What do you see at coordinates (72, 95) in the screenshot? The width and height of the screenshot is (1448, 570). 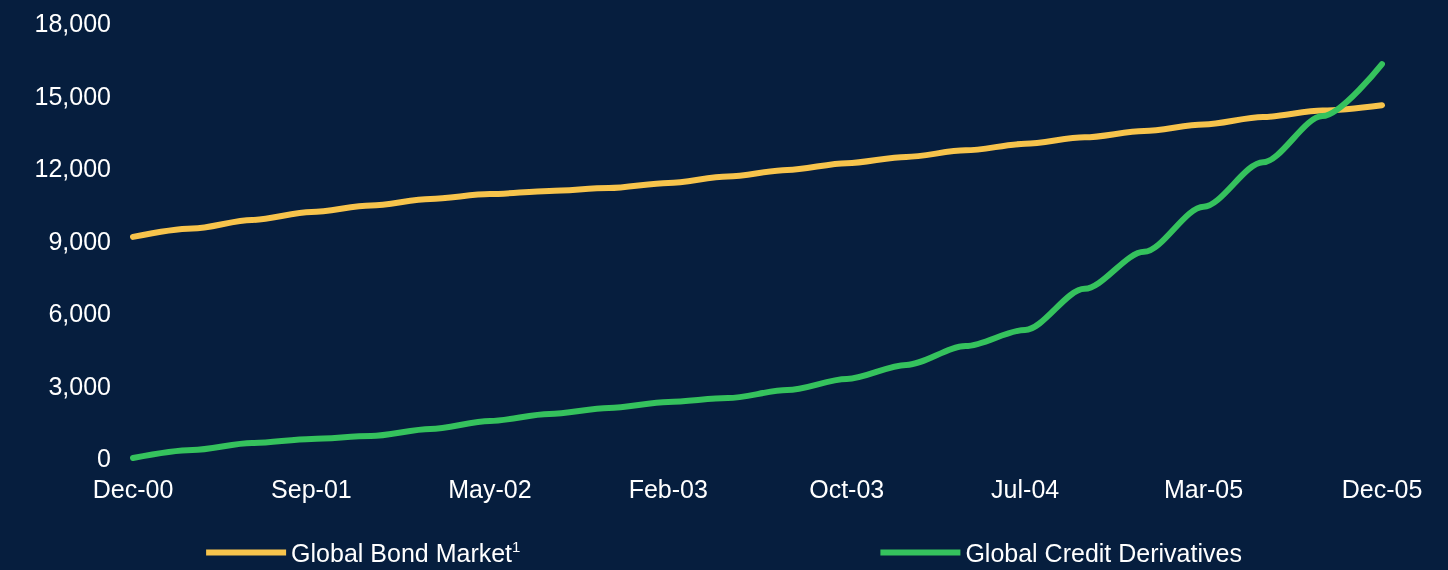 I see `y-tick-label: 15,000` at bounding box center [72, 95].